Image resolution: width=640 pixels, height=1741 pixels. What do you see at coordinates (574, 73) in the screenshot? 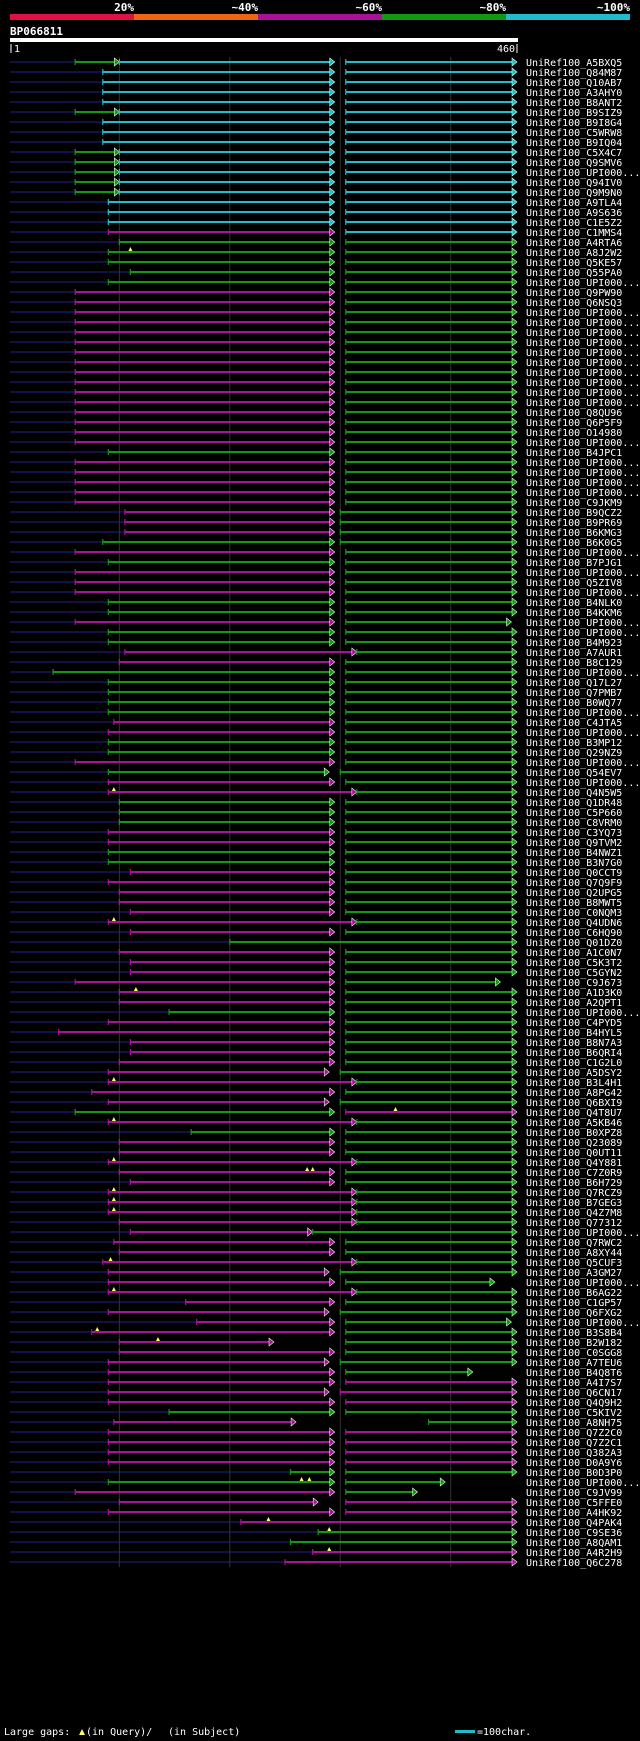
I see `row-label: UniRef100_Q84M87` at bounding box center [574, 73].